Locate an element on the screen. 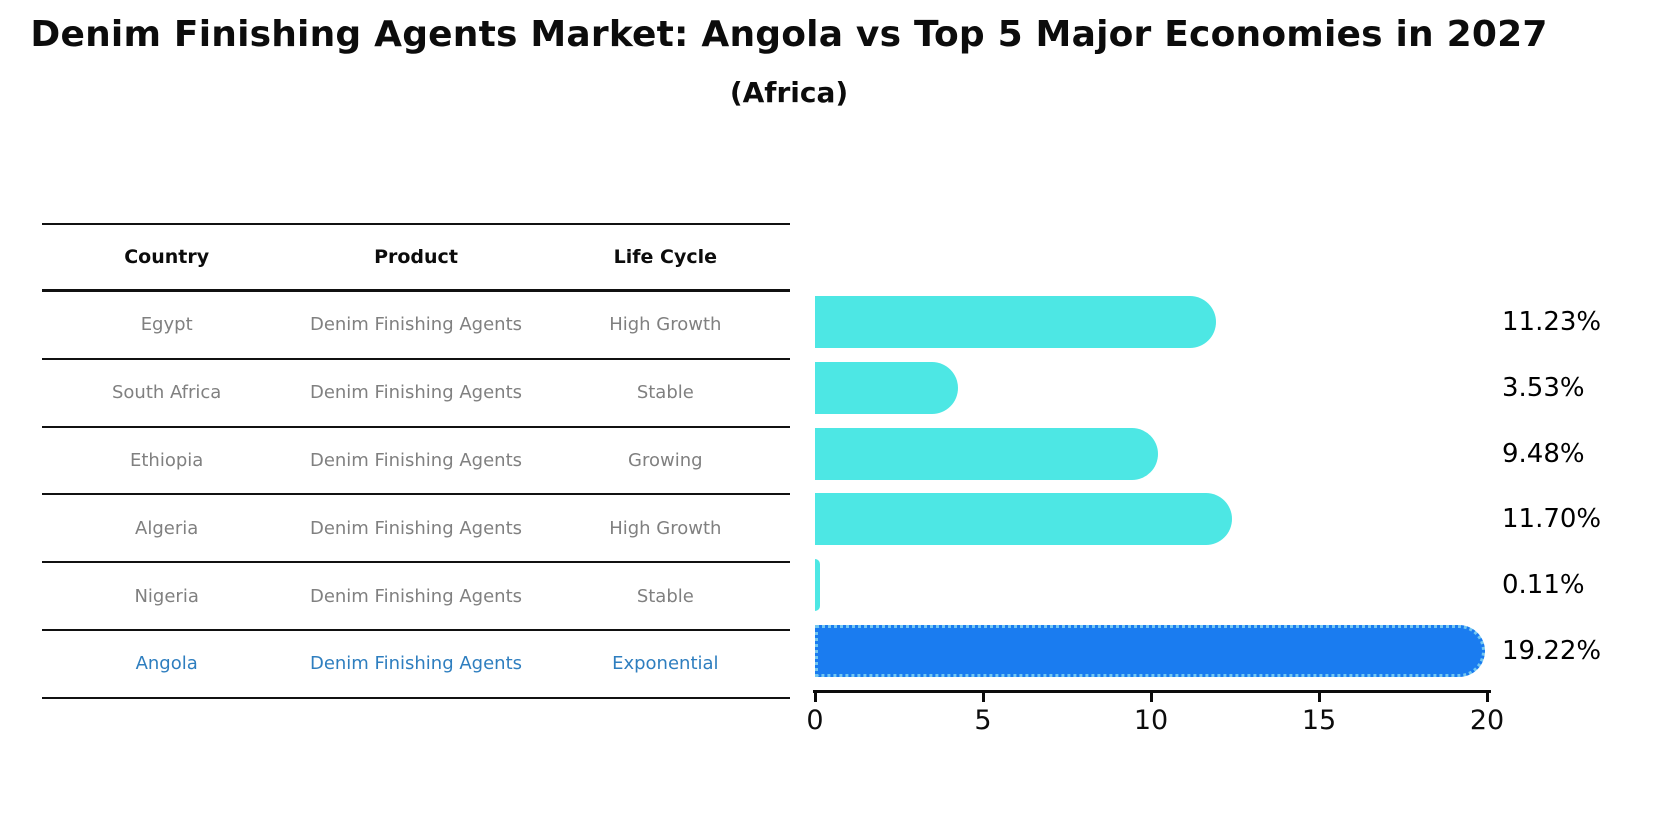  table-row-nigeria: Nigeria Denim Finishing Agents Stable is located at coordinates (416, 597).